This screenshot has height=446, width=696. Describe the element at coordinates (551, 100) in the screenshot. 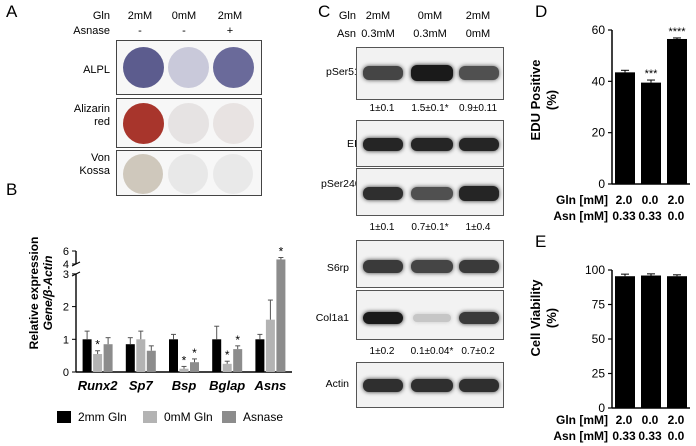

I see `d-ylabel-2: (%)` at that location.